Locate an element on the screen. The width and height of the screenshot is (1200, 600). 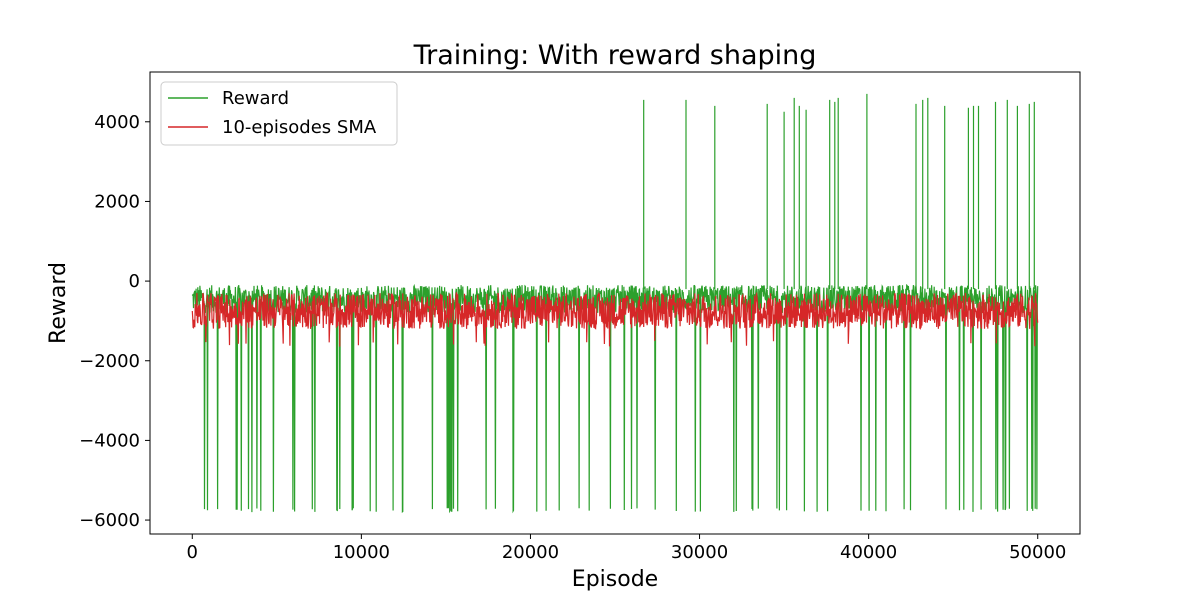
y-tick-label: 0 is located at coordinates (134, 281).